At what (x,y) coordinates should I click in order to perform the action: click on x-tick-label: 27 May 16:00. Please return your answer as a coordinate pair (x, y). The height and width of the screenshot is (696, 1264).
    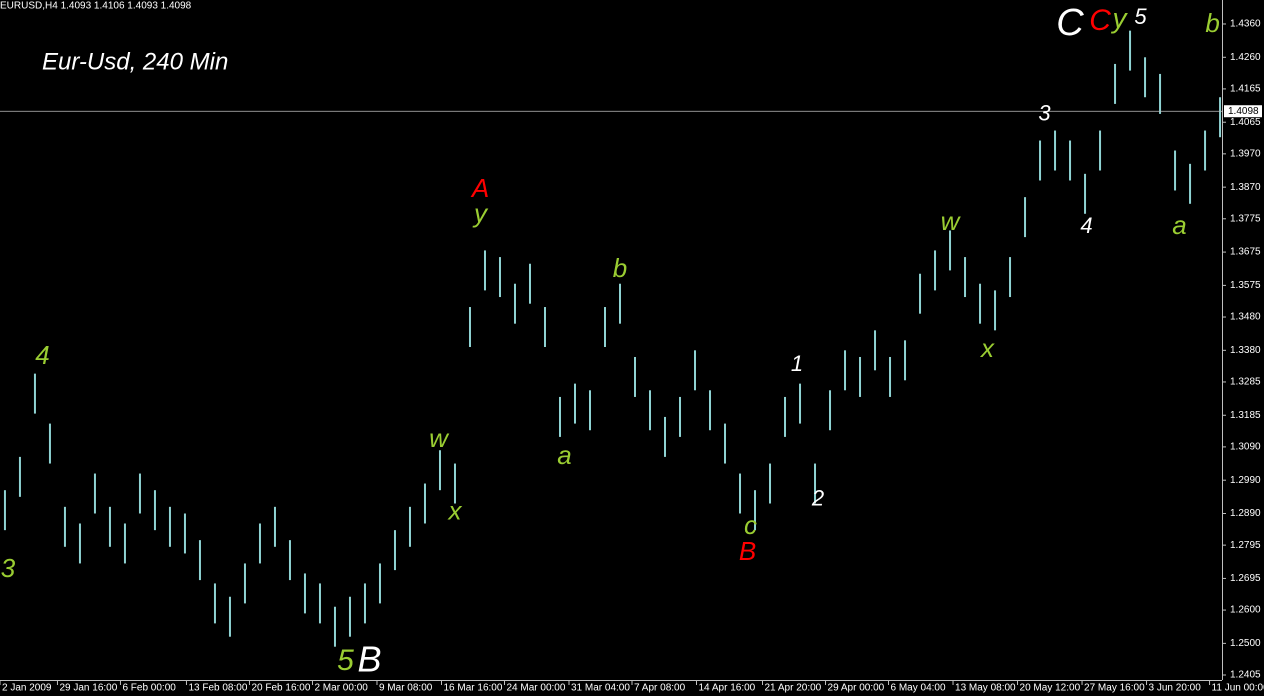
    Looking at the image, I should click on (1114, 688).